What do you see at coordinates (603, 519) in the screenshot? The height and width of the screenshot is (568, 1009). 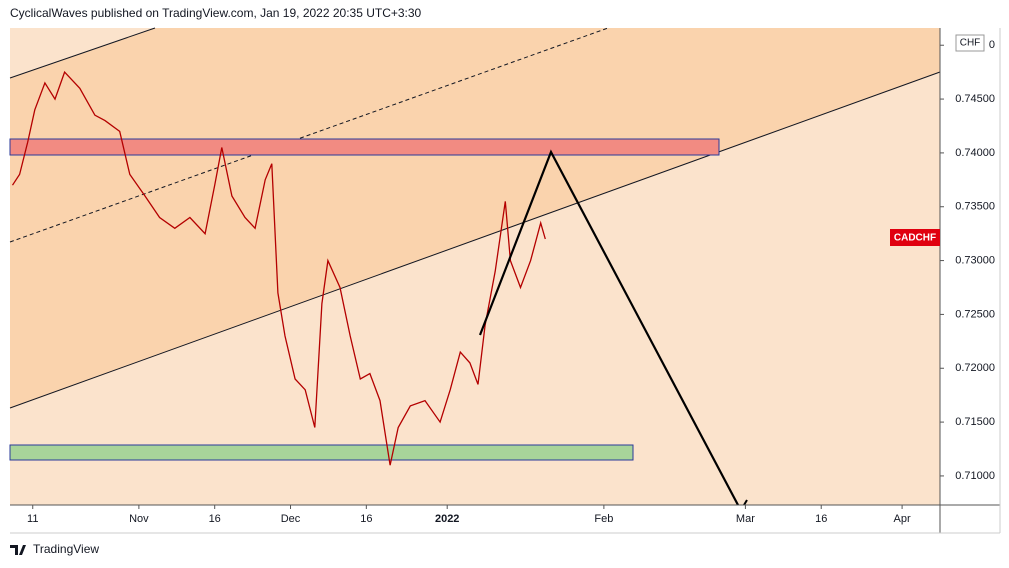 I see `x-tick-label: Feb` at bounding box center [603, 519].